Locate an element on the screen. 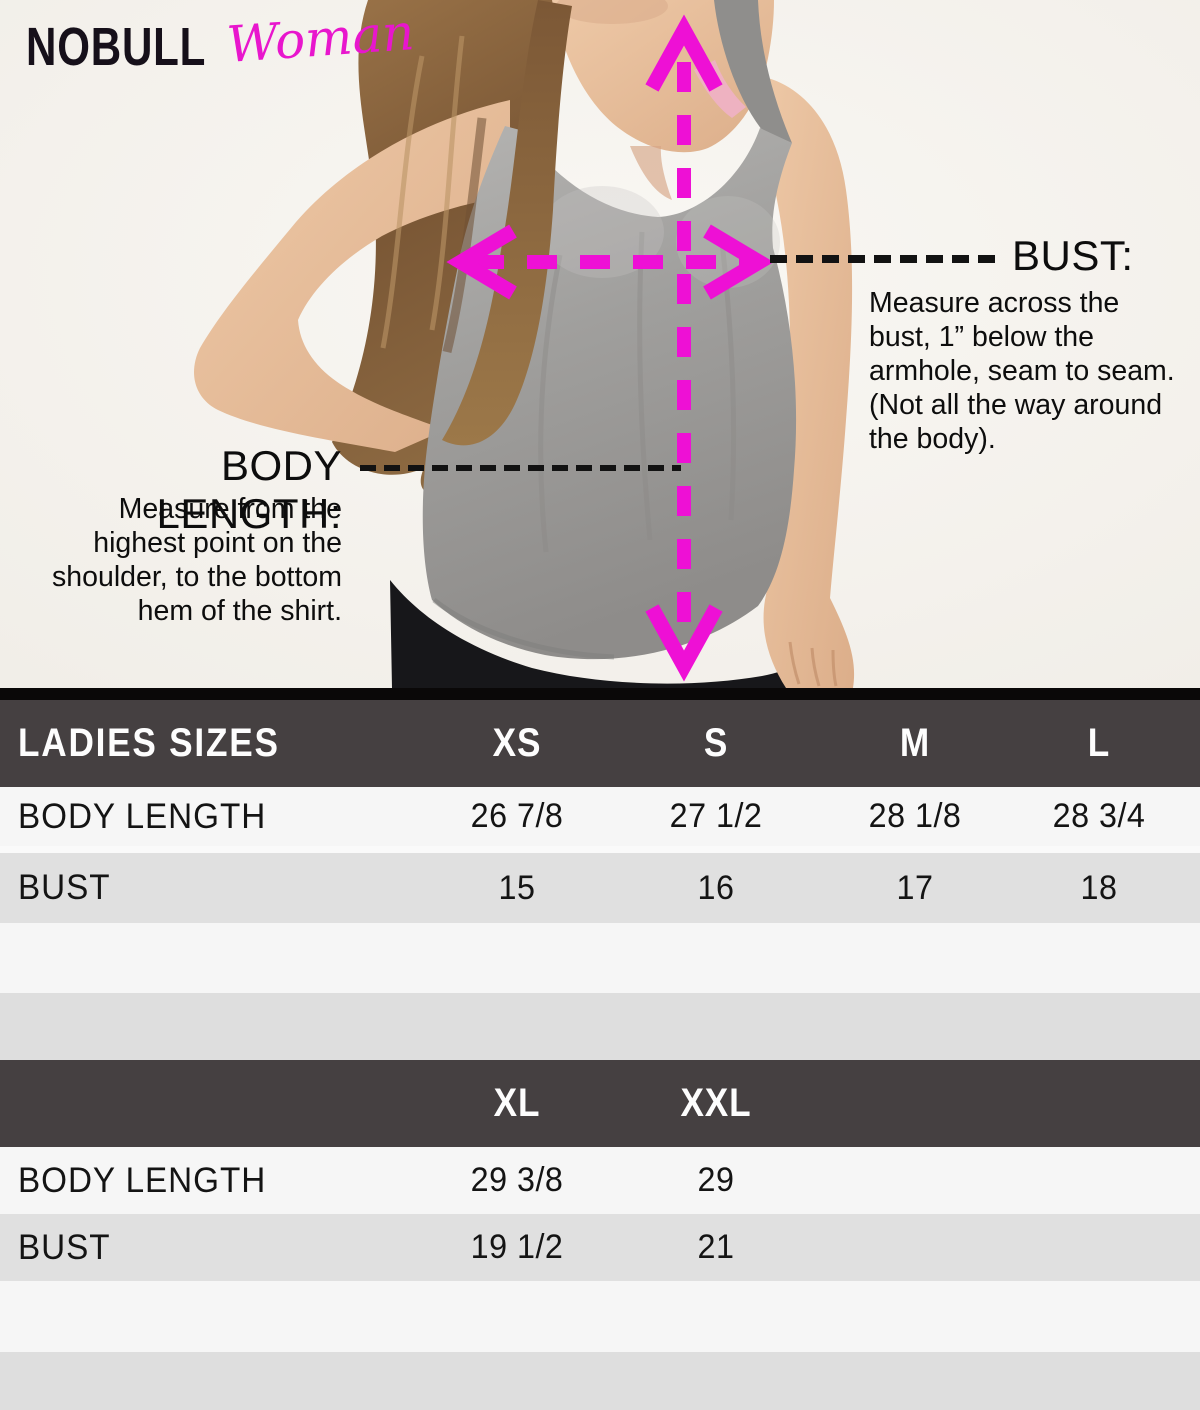 The width and height of the screenshot is (1200, 1410). brand-name: NOBULL is located at coordinates (116, 47).